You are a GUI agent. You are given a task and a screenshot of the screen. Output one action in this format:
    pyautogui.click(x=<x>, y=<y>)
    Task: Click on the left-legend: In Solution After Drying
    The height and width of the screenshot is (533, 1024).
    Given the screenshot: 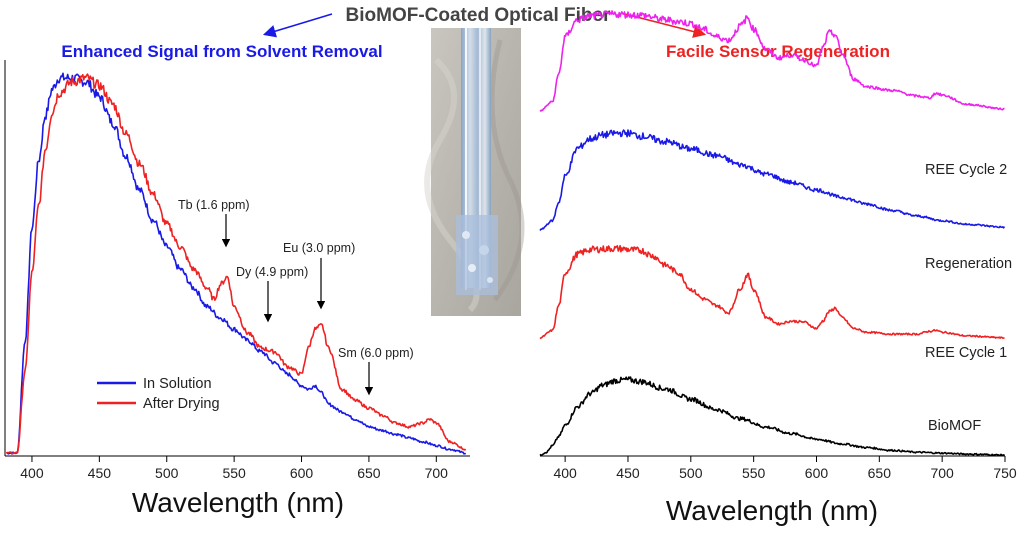 What is the action you would take?
    pyautogui.click(x=158, y=394)
    